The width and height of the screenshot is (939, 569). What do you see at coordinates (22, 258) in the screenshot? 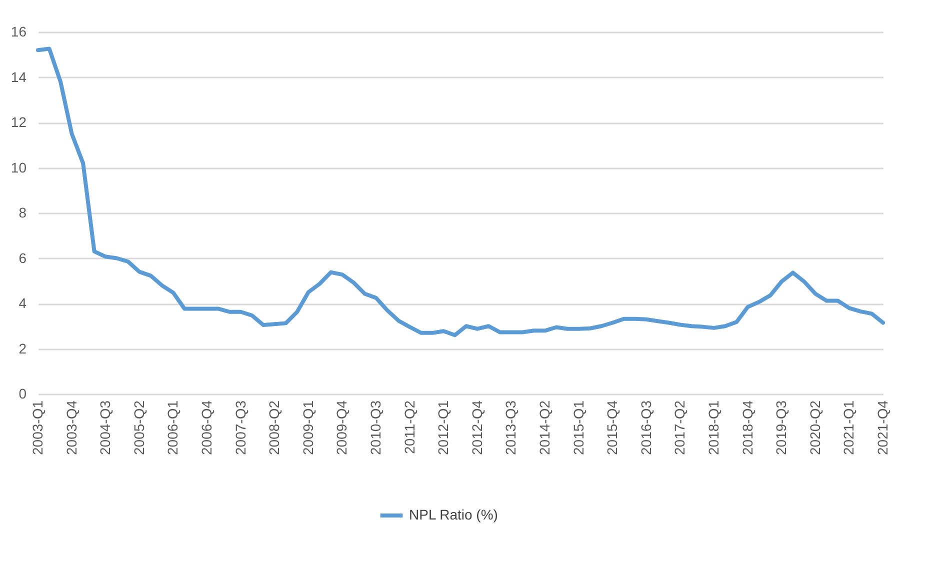
I see `y-tick-label: 6` at bounding box center [22, 258].